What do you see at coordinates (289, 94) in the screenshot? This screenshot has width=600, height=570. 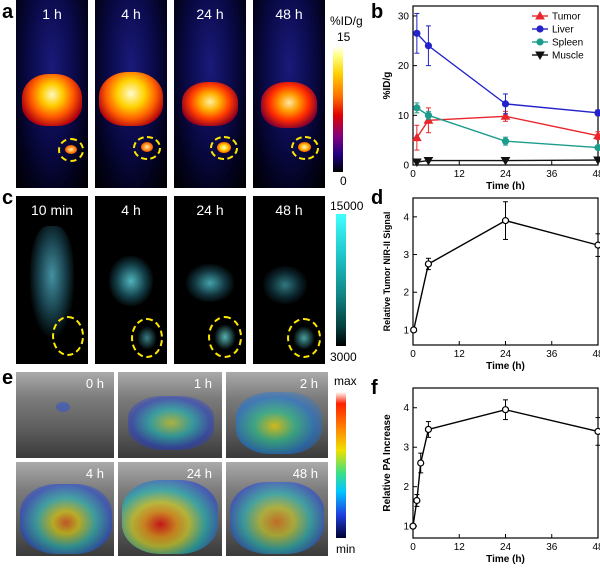 I see `pet-image-48: 48 h` at bounding box center [289, 94].